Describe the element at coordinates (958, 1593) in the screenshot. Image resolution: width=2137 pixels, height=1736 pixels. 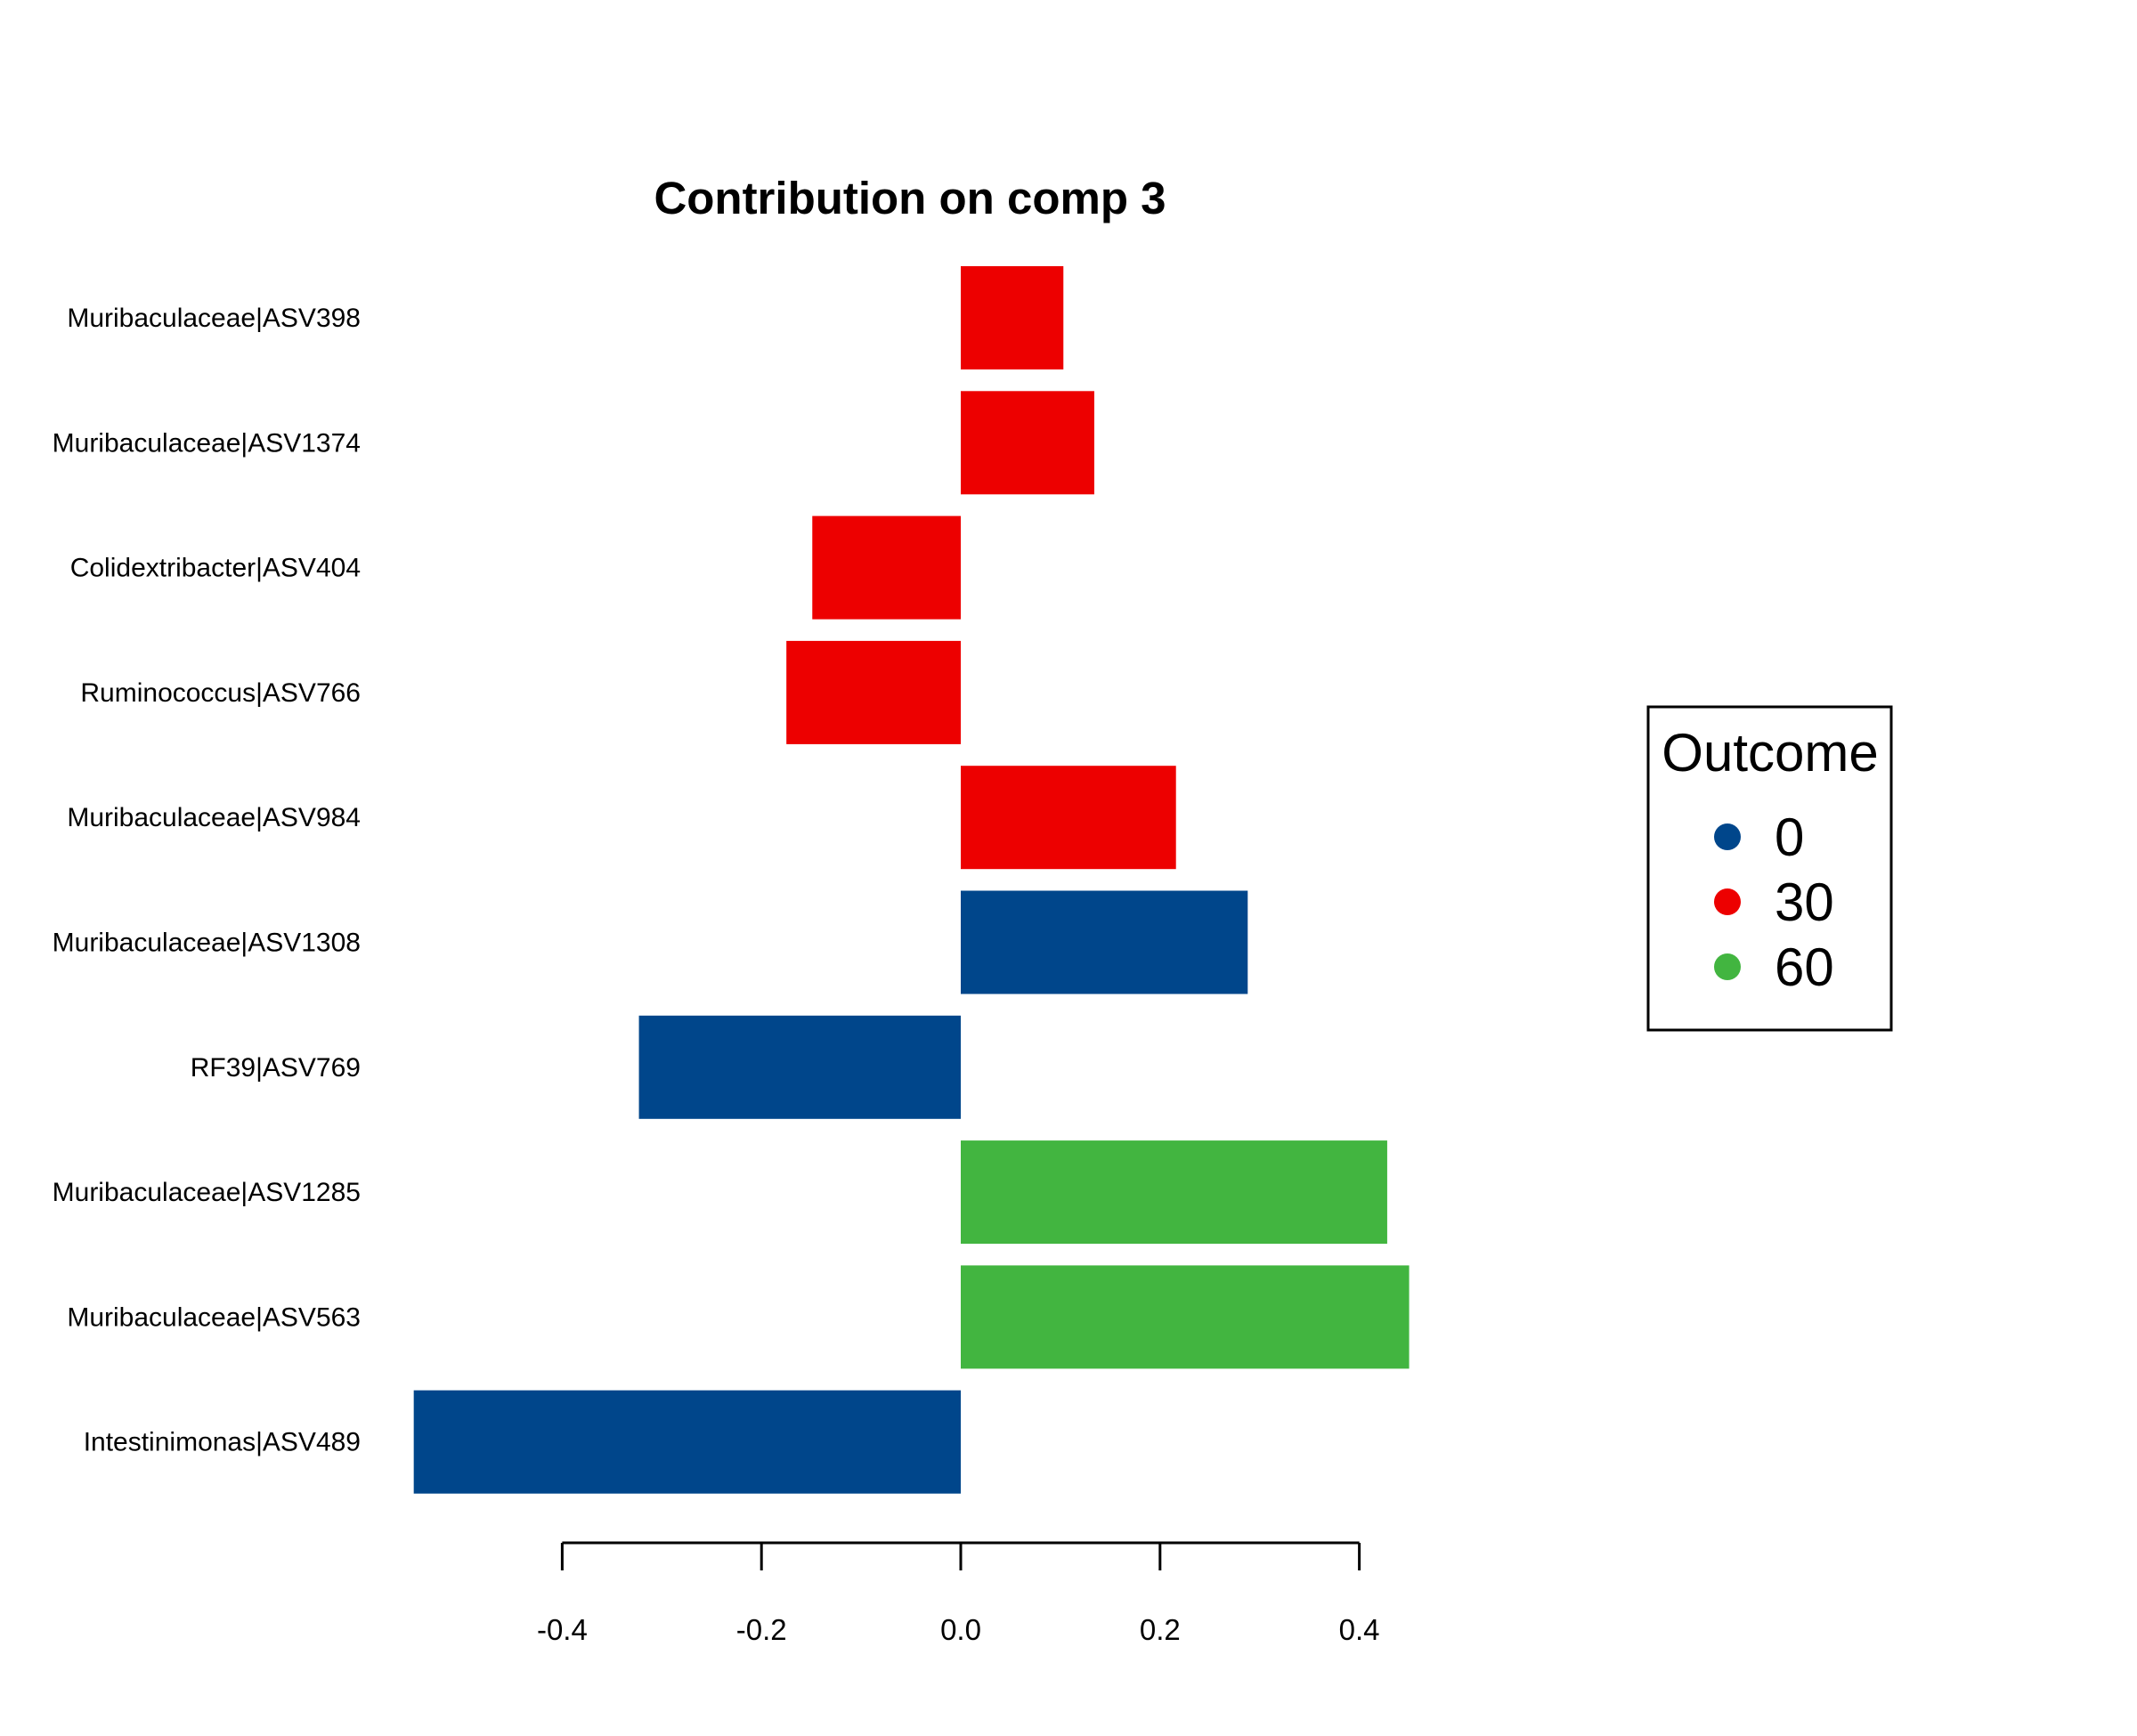
I see `x-axis: -0.4 -0.2 0.0 0.2 0.4` at that location.